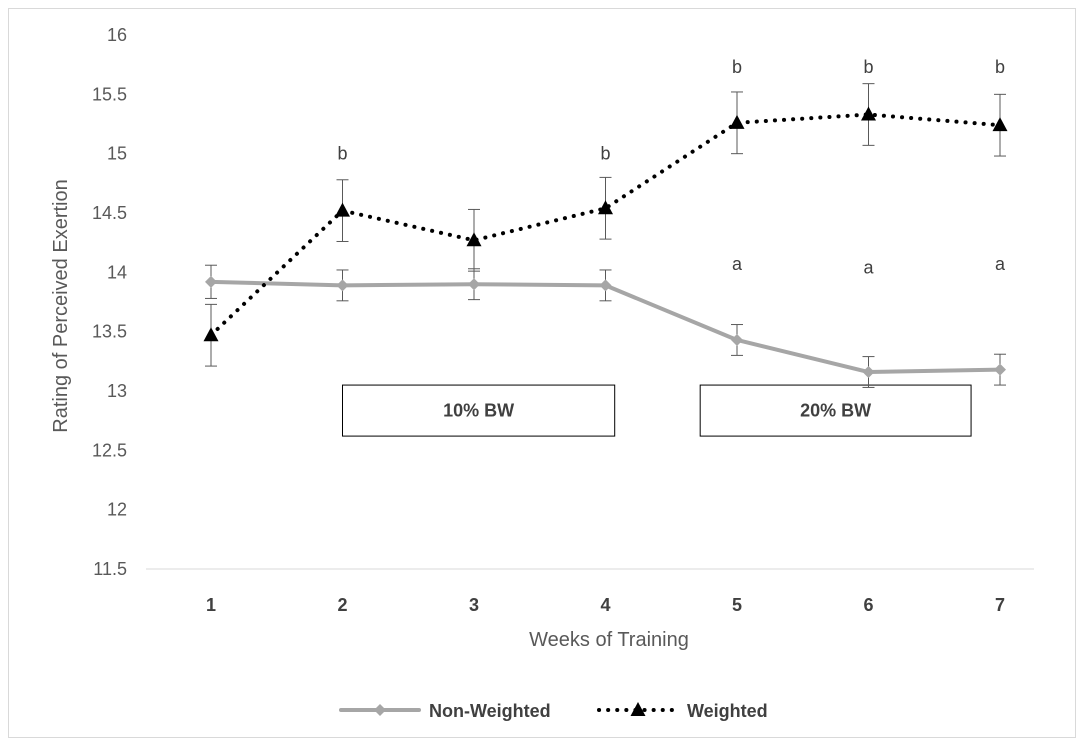 The height and width of the screenshot is (742, 1087). What do you see at coordinates (117, 35) in the screenshot?
I see `y-tick-label: 16` at bounding box center [117, 35].